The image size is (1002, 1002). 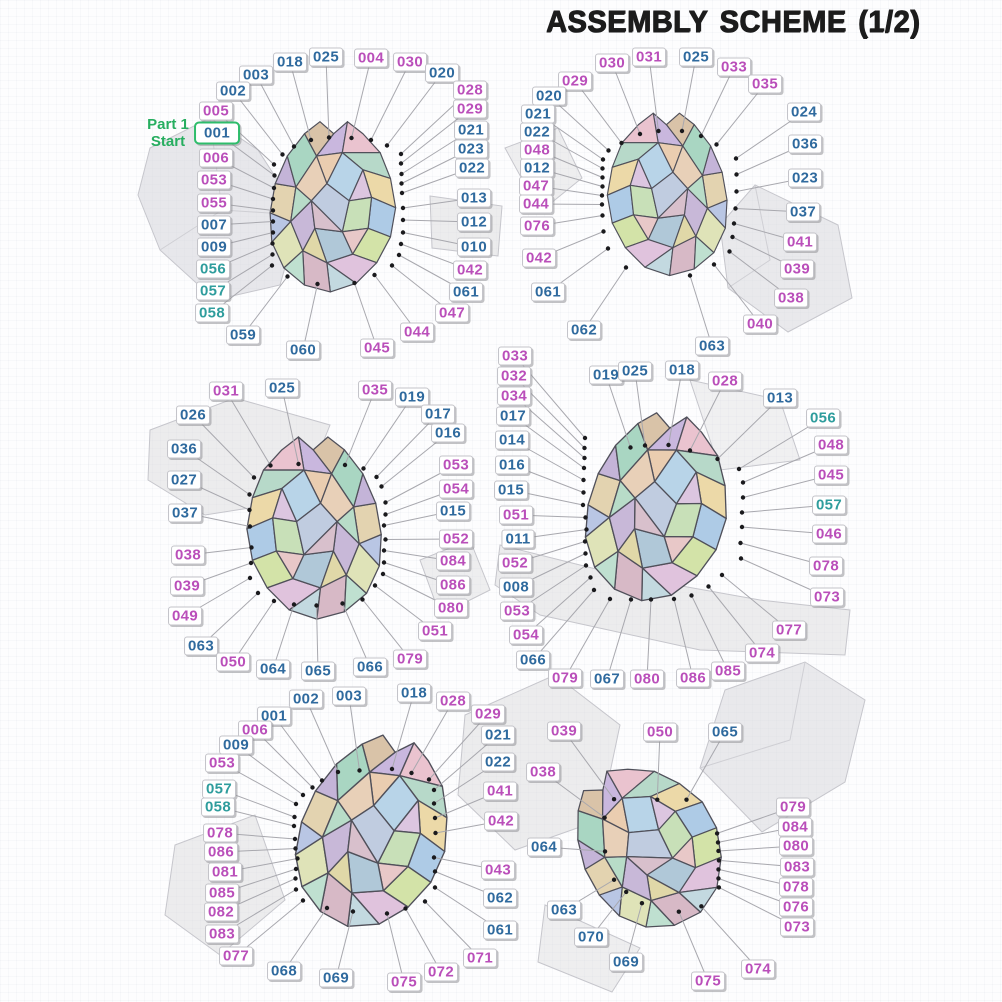 What do you see at coordinates (536, 186) in the screenshot?
I see `part-label-047: 047` at bounding box center [536, 186].